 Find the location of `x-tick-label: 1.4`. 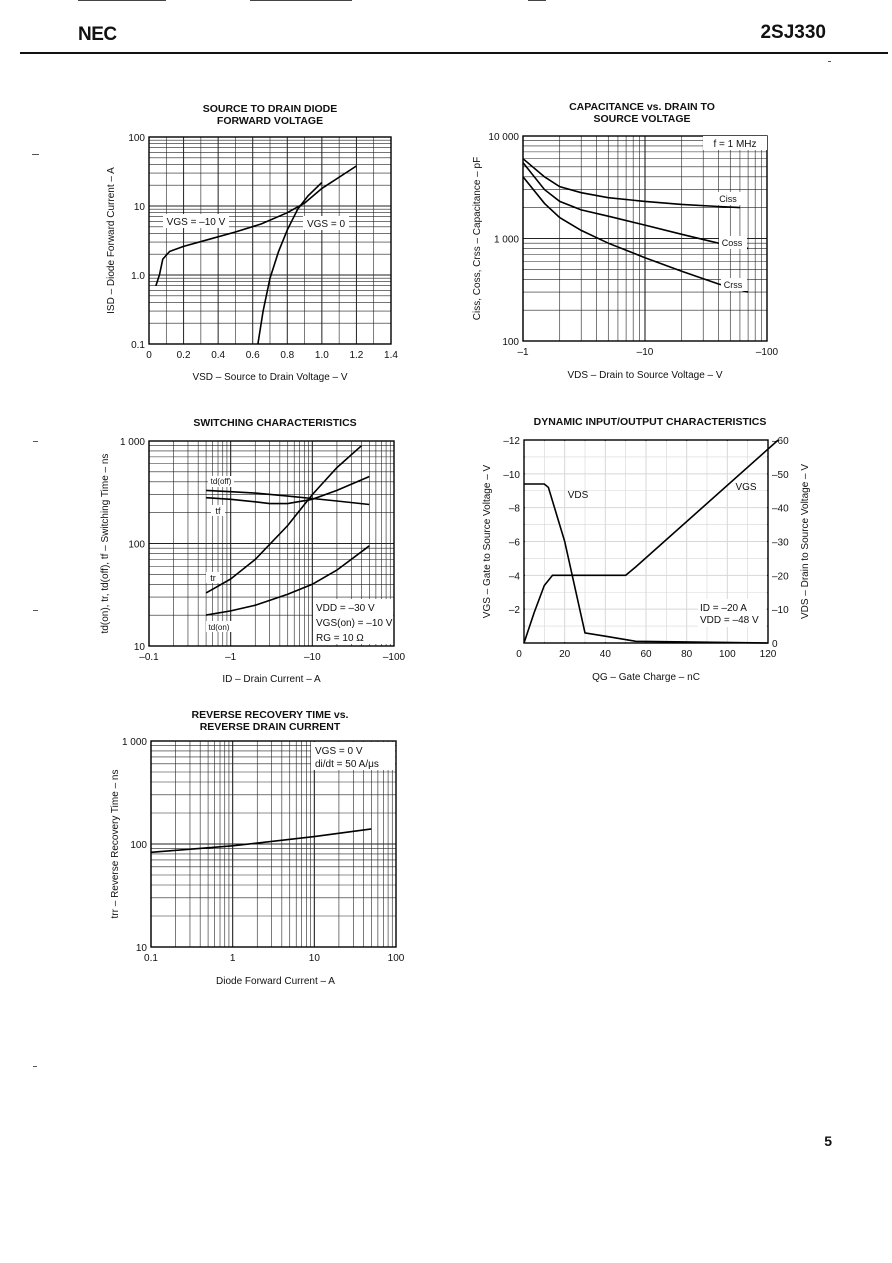

x-tick-label: 1.4 is located at coordinates (391, 355).